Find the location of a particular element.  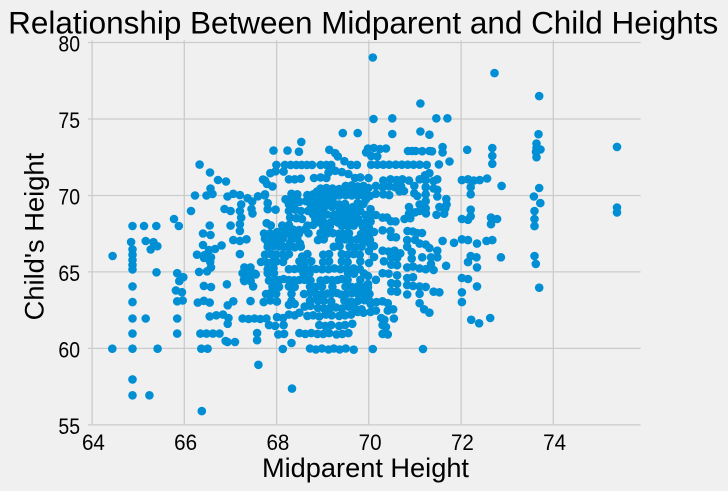

svg-text: 64 is located at coordinates (93, 442).